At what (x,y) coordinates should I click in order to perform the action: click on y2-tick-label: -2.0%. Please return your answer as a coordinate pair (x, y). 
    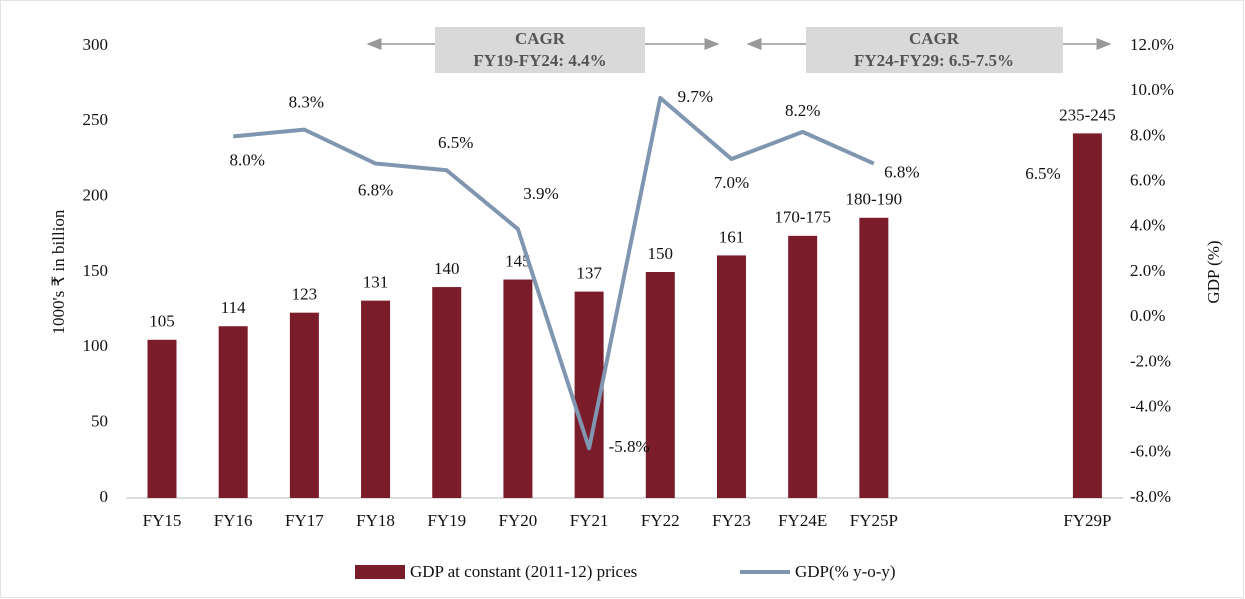
    Looking at the image, I should click on (1150, 360).